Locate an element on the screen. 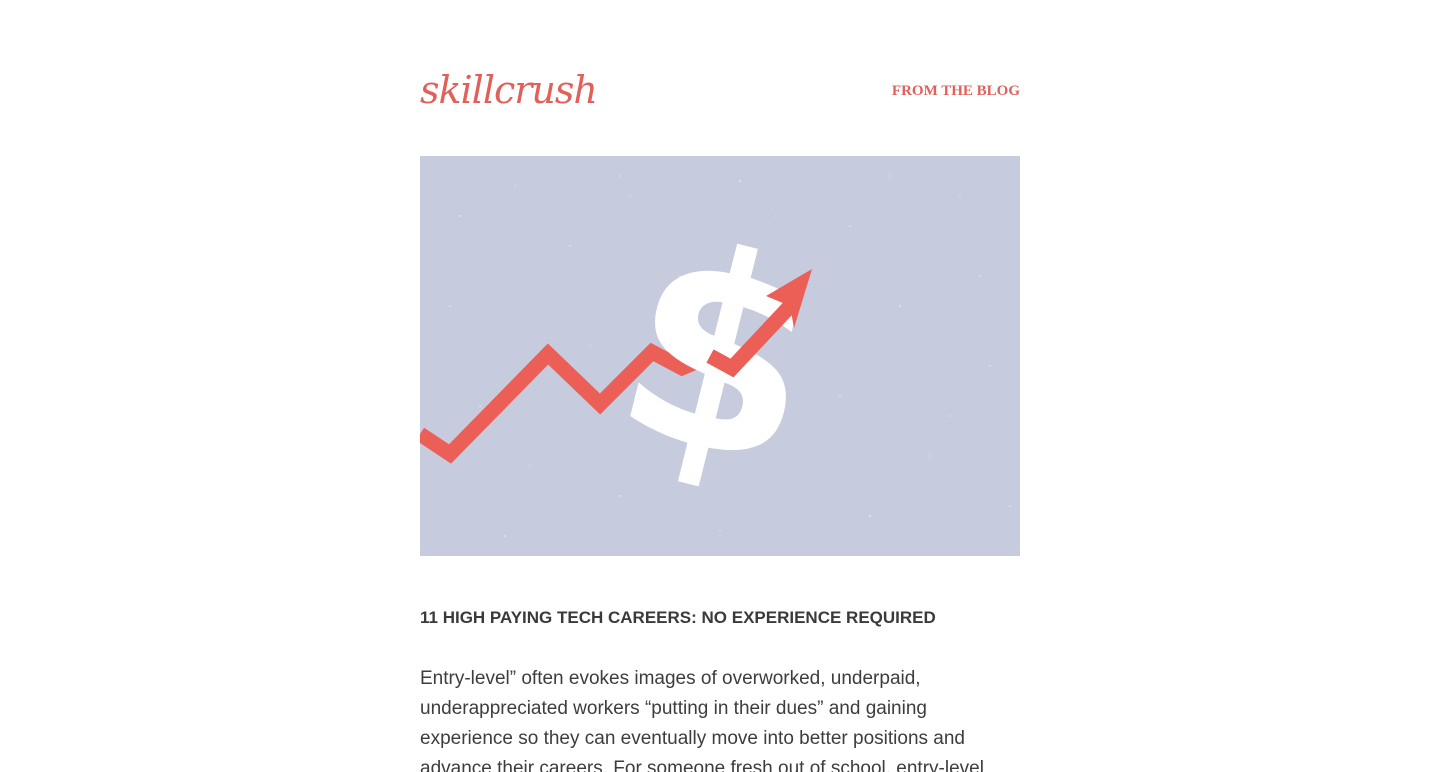  email-header: skillcrush FROM THE BLOG is located at coordinates (720, 78).